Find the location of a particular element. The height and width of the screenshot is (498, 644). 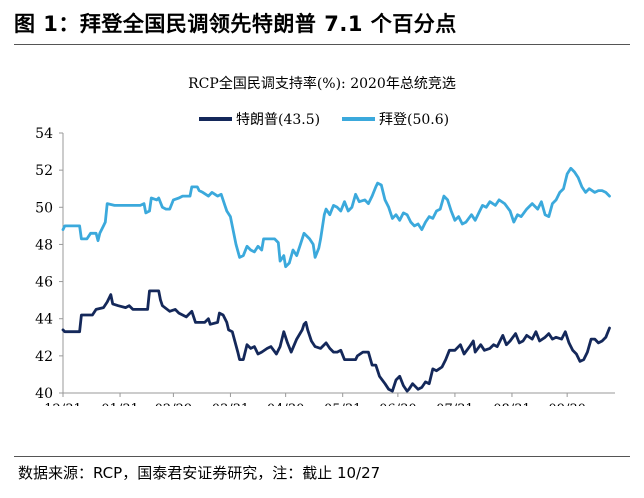

x-tick-label: 05/31 is located at coordinates (342, 404).